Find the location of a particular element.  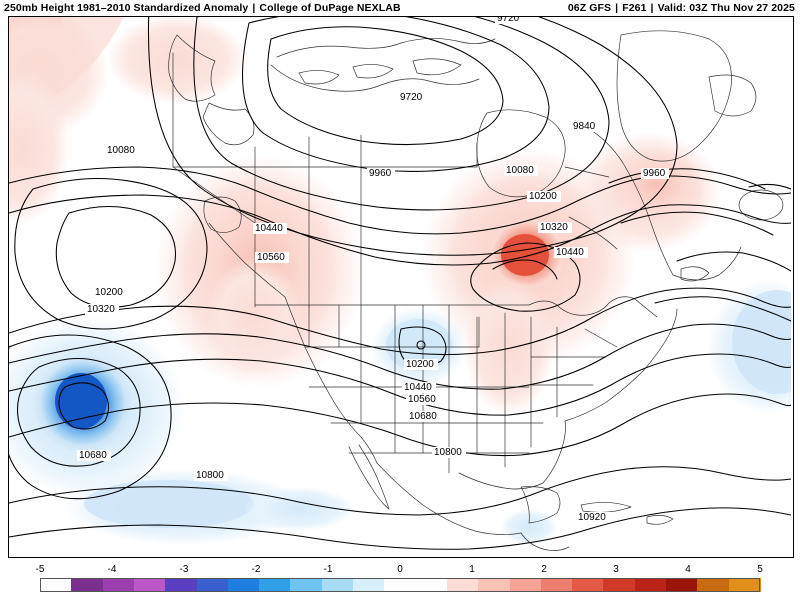

alaska-south is located at coordinates (228, 124).